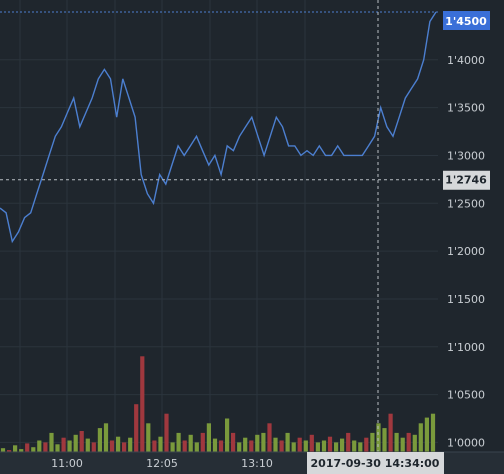 This screenshot has height=474, width=504. I want to click on y-tick-label: 1'1000, so click(466, 347).